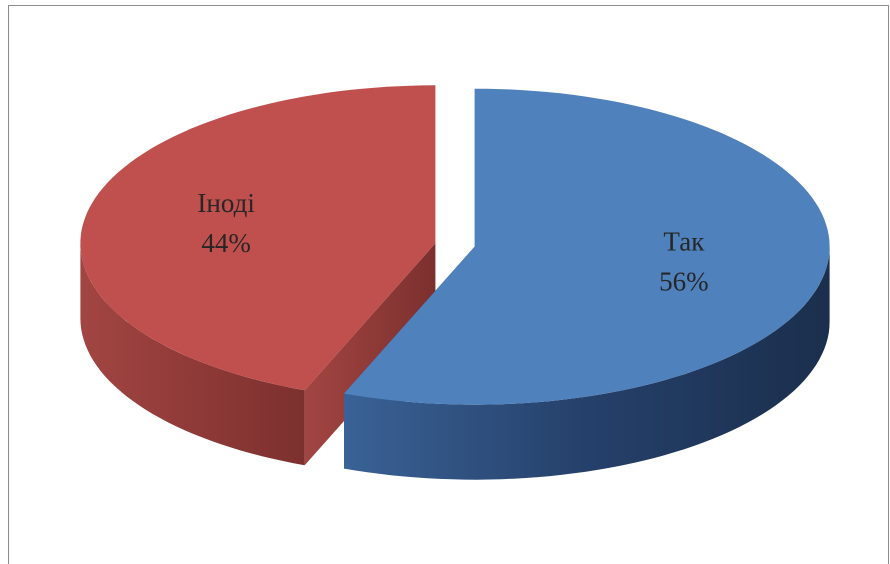  Describe the element at coordinates (370, 354) in the screenshot. I see `slice-side-wall` at that location.